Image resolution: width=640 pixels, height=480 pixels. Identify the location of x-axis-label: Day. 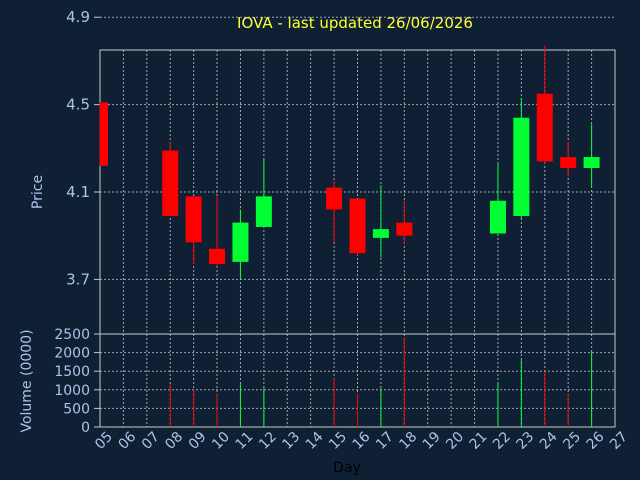
(347, 468).